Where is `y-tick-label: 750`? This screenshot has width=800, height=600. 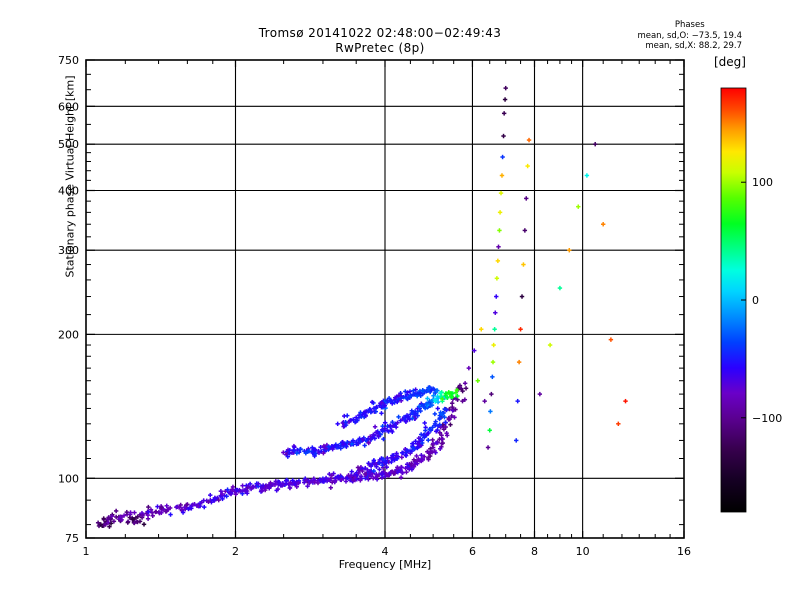
y-tick-label: 750 is located at coordinates (68, 60).